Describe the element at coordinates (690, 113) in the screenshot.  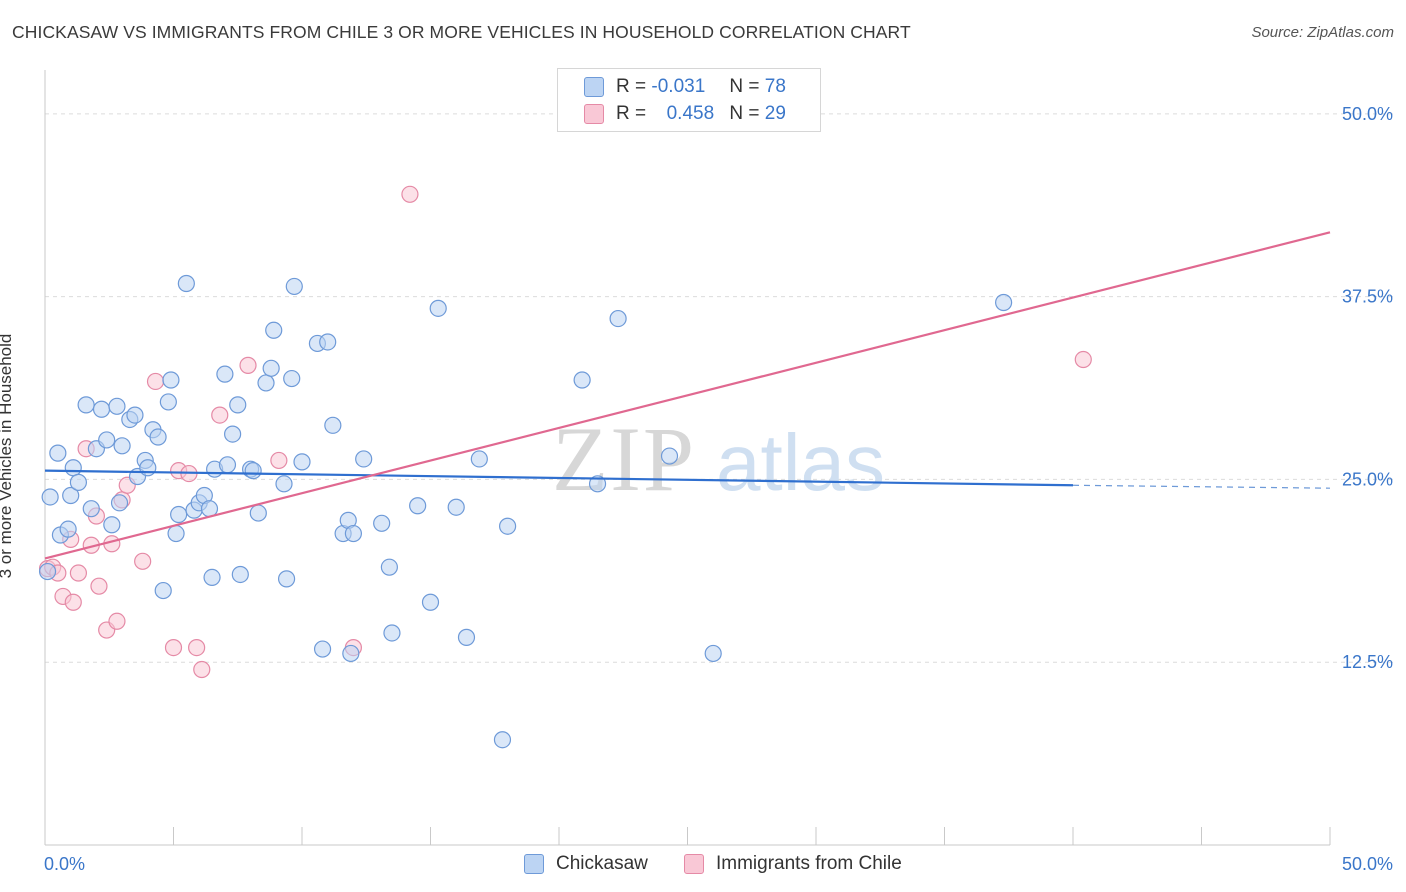
I see `legend-r-value: 0.458` at that location.